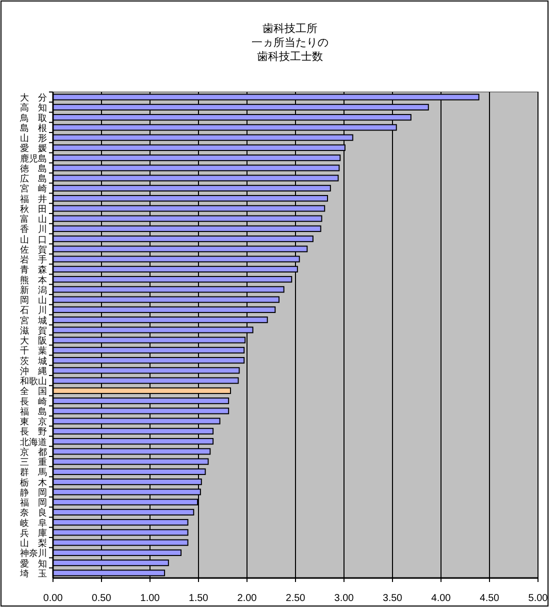 The width and height of the screenshot is (549, 607). Describe the element at coordinates (33, 421) in the screenshot. I see `y-tick-label: 東 京` at that location.